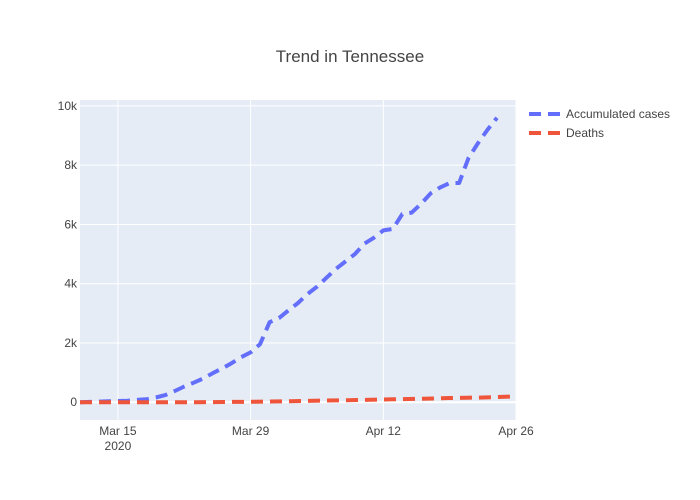 This screenshot has height=500, width=700. Describe the element at coordinates (118, 431) in the screenshot. I see `x-tick-label: Mar 15` at that location.